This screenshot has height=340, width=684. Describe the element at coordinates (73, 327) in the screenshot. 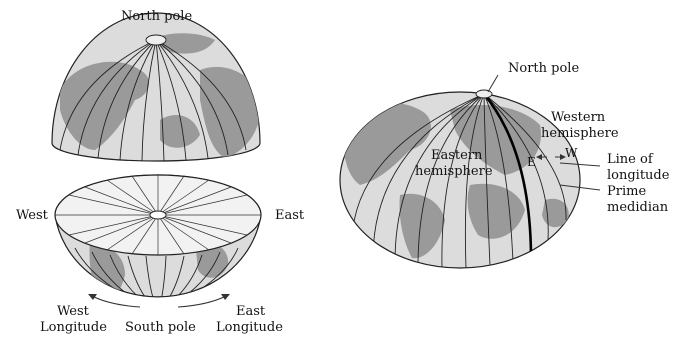

I see `west-longitude-label-2: Longitude` at that location.